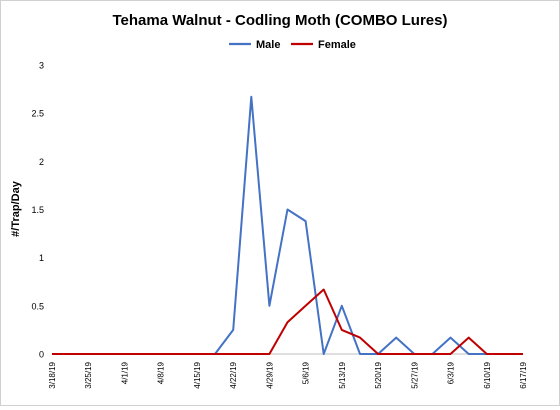 This screenshot has width=560, height=410. What do you see at coordinates (337, 45) in the screenshot?
I see `legend-female-label: Female` at bounding box center [337, 45].